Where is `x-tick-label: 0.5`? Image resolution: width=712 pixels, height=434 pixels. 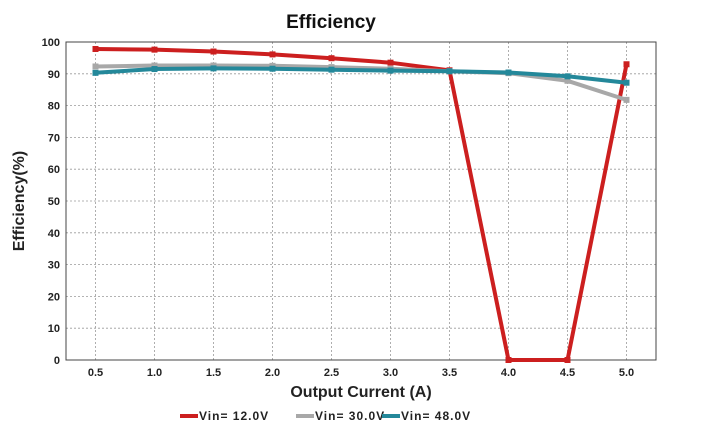
x-tick-label: 0.5 is located at coordinates (95, 373).